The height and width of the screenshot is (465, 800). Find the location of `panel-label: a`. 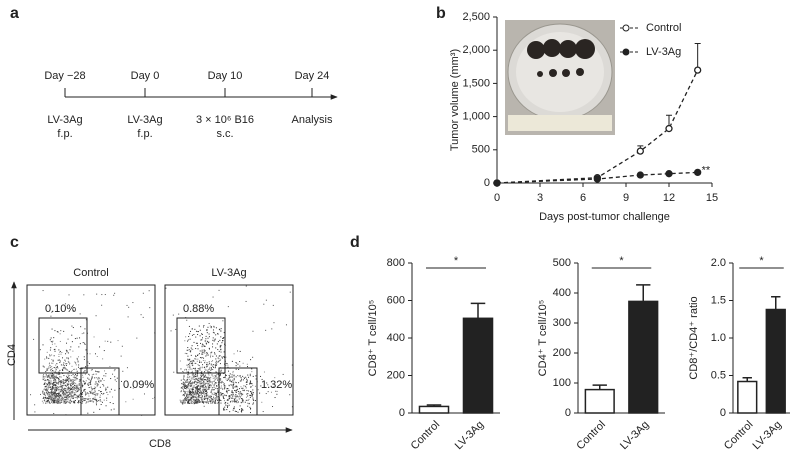

panel-label: a is located at coordinates (14, 13).